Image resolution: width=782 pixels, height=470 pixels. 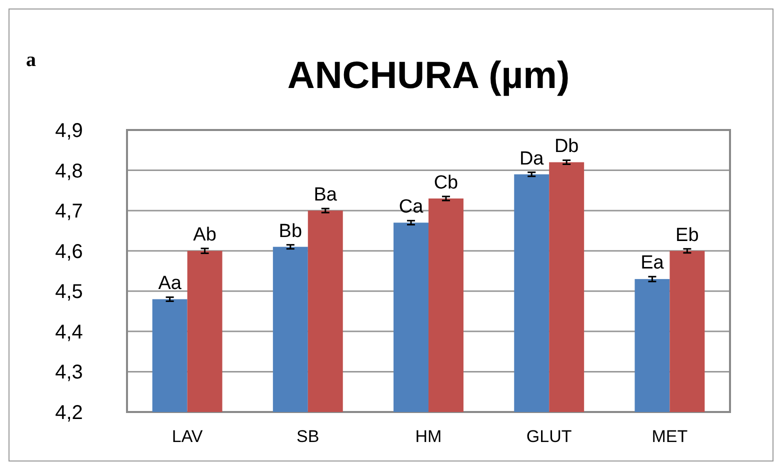 I want to click on y-tick-label: 4,3, so click(x=69, y=373).